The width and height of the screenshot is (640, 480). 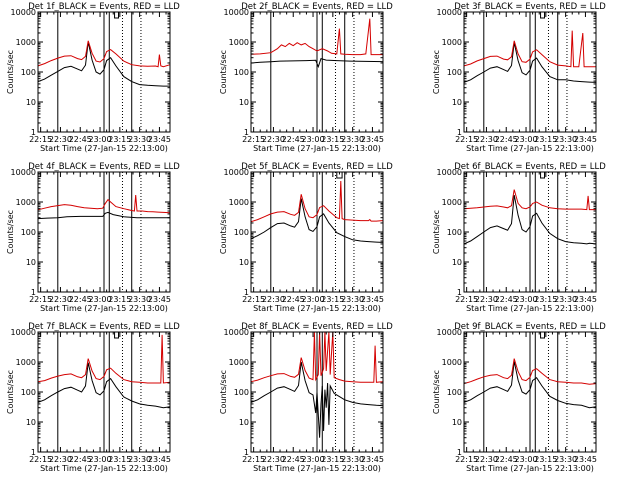 I want to click on panel-title: Det 3f_BLACK = Events, RED = LLD, so click(x=530, y=7).